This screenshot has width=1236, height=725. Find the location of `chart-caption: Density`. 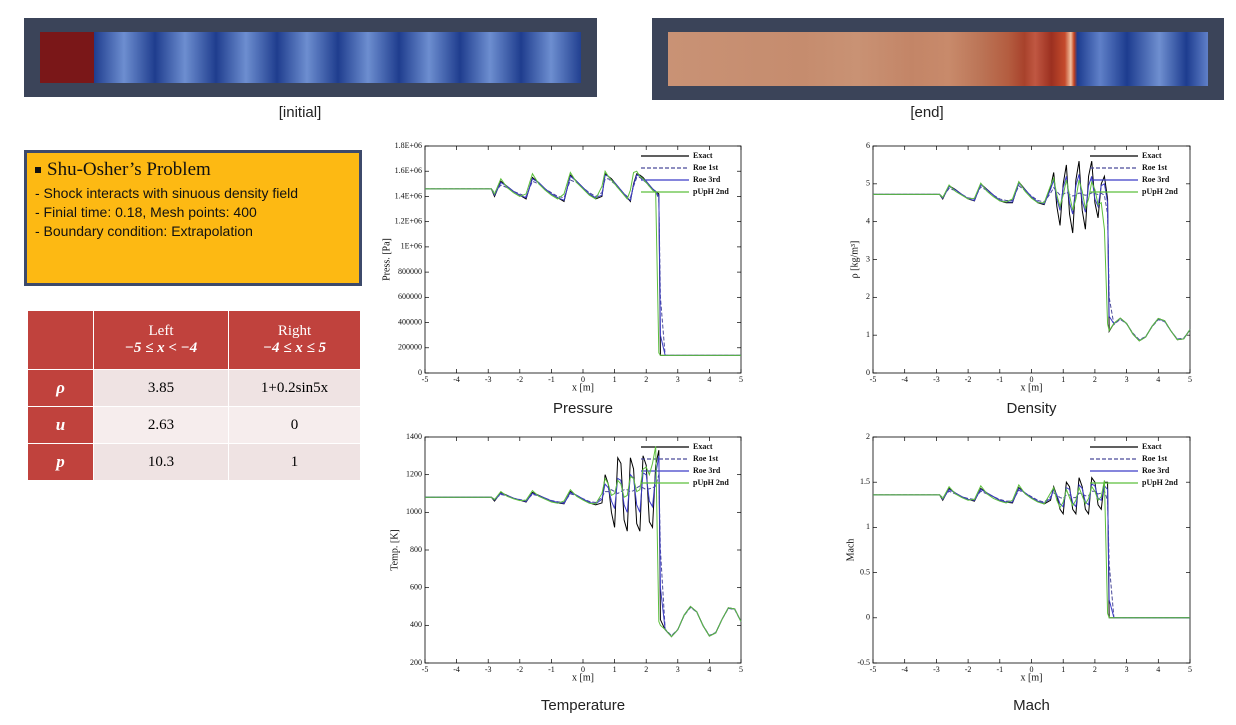

chart-caption: Density is located at coordinates (1031, 408).